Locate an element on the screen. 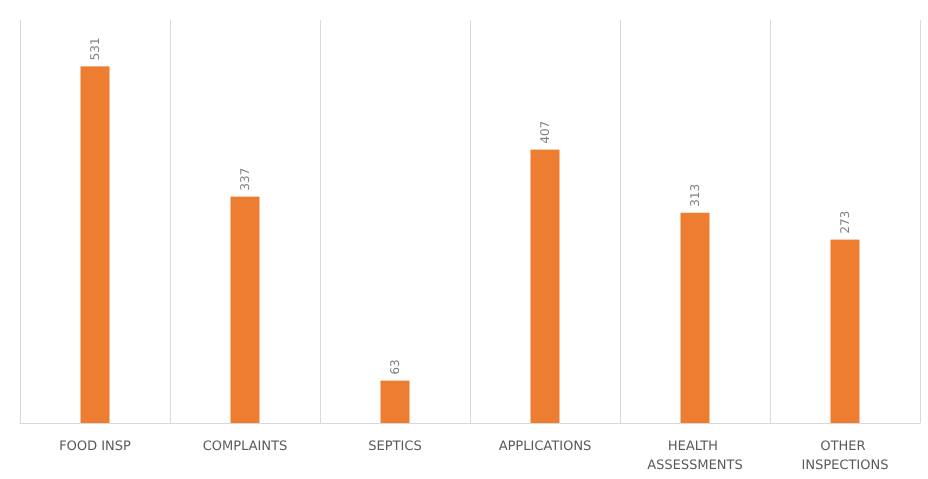  data-label: 273 is located at coordinates (845, 222).